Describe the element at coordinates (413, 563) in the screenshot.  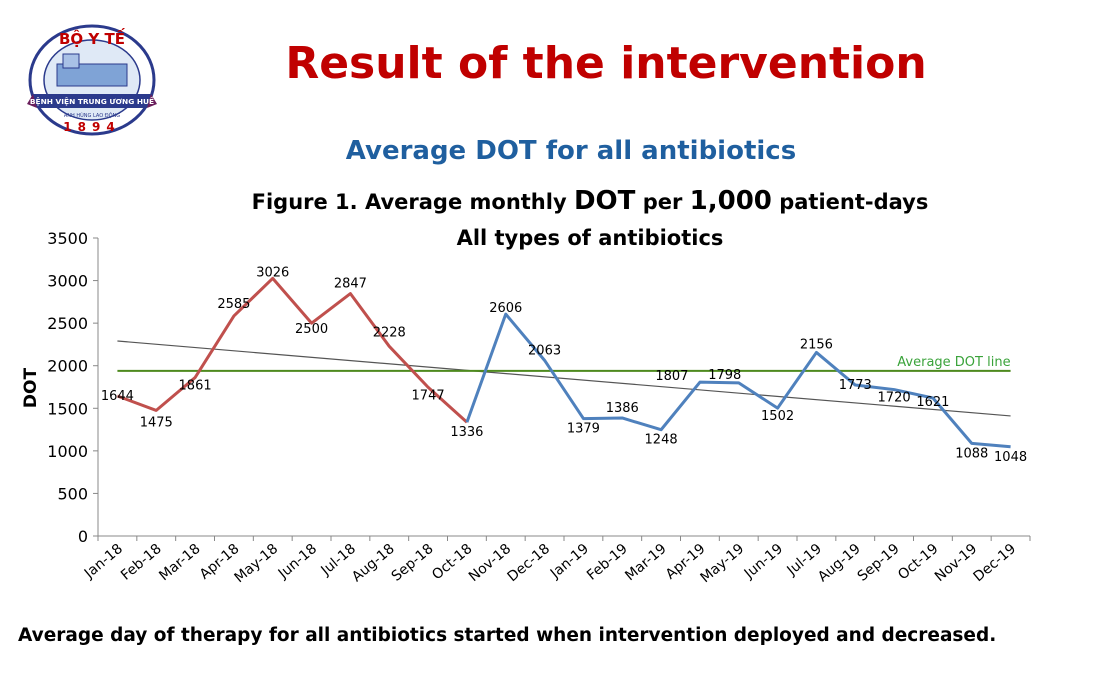
I see `x-tick-label: Sep-18` at that location.